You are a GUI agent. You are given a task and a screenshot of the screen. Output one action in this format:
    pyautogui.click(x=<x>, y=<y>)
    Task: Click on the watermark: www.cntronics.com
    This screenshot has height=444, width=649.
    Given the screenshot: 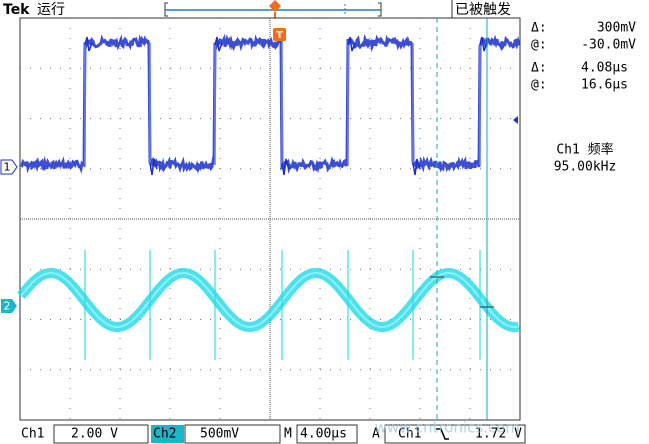 What is the action you would take?
    pyautogui.click(x=447, y=428)
    